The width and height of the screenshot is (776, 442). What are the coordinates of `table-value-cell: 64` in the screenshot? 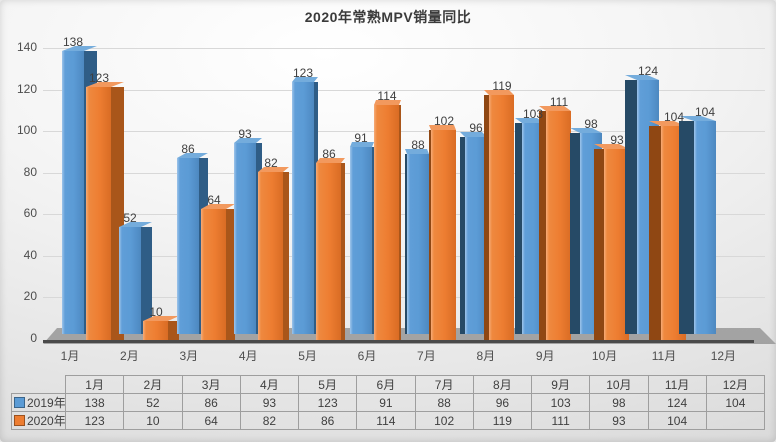 It's located at (211, 420).